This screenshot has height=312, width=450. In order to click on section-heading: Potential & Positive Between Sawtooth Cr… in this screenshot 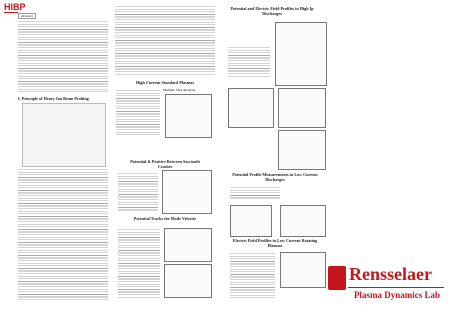, I will do `click(165, 164)`.